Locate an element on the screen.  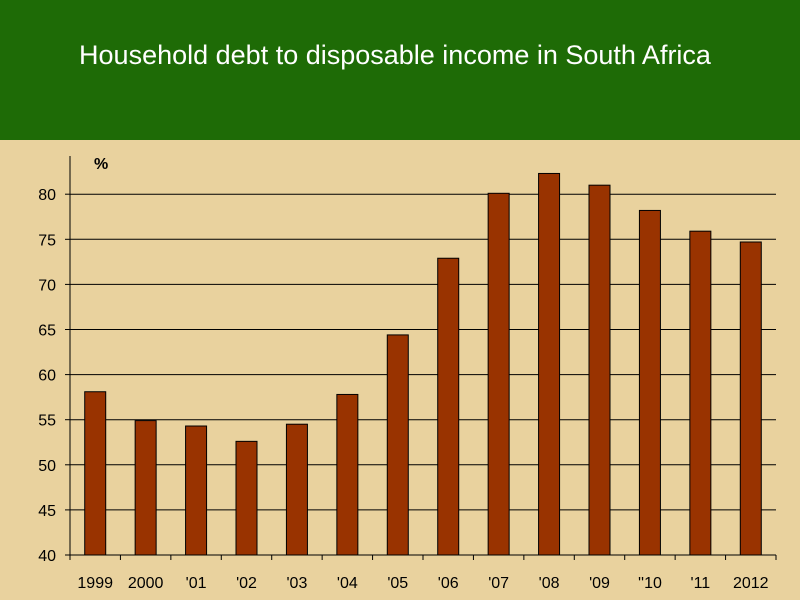
x-tick-label: '06 is located at coordinates (448, 583).